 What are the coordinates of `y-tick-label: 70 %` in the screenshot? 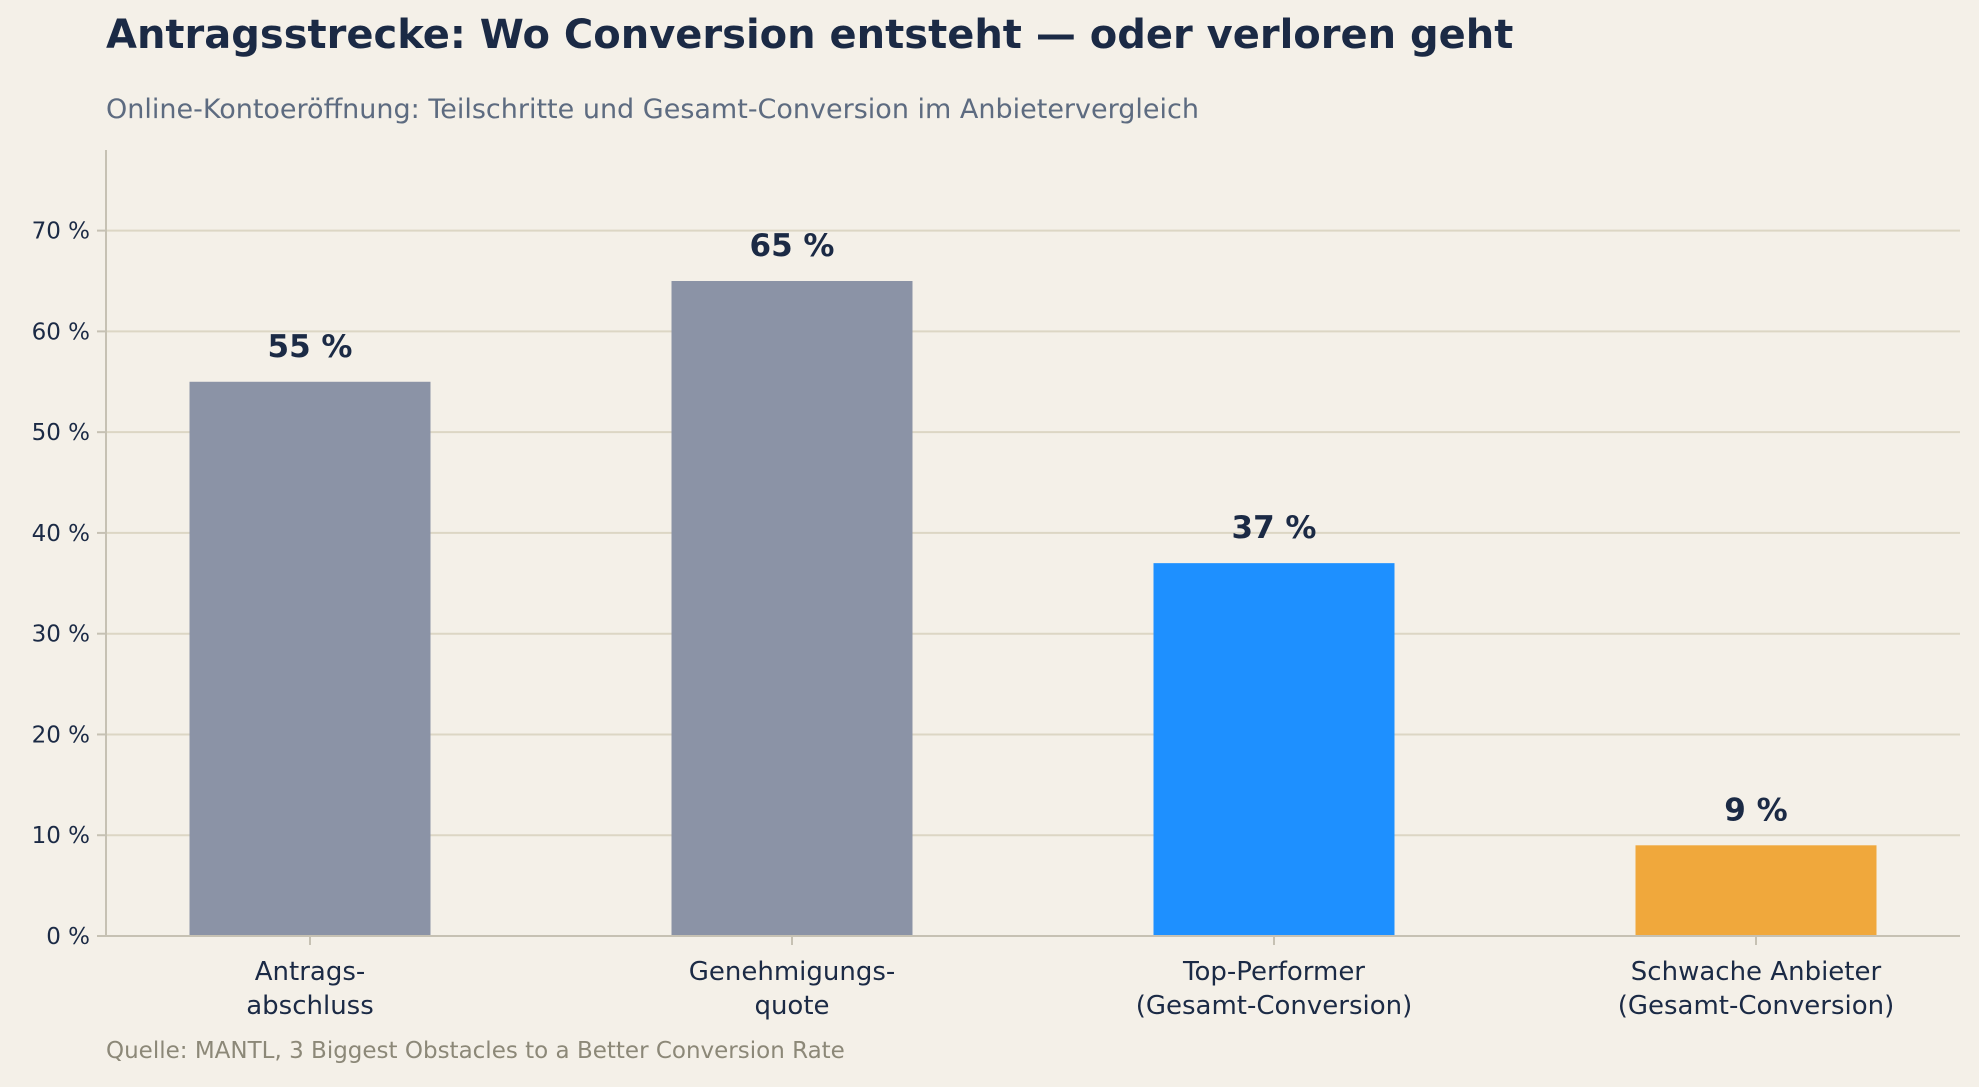 It's located at (61, 232).